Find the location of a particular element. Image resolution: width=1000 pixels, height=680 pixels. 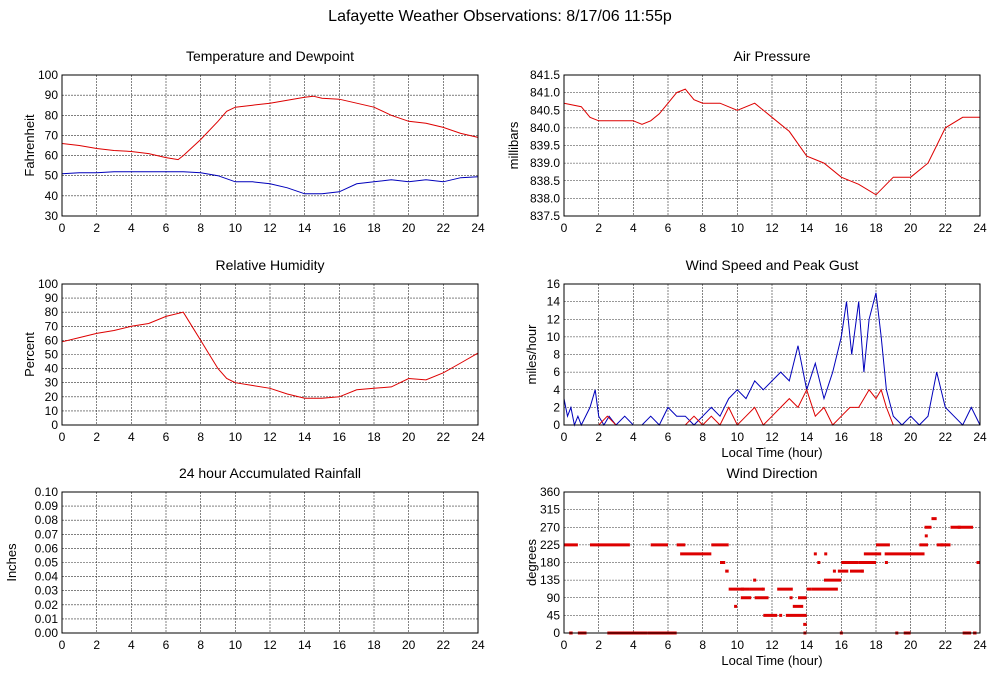

y-tick-label: 270 is located at coordinates (550, 527).